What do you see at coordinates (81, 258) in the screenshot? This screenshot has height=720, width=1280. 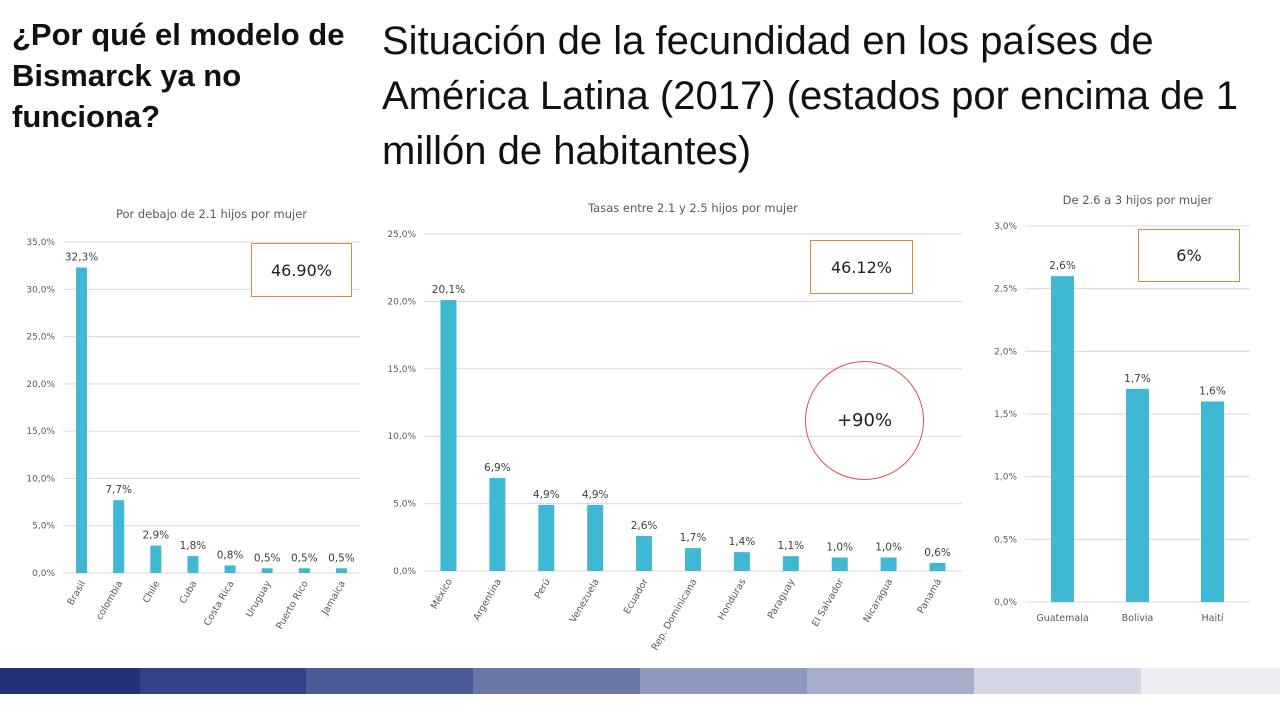 I see `data-label: 32,3%` at bounding box center [81, 258].